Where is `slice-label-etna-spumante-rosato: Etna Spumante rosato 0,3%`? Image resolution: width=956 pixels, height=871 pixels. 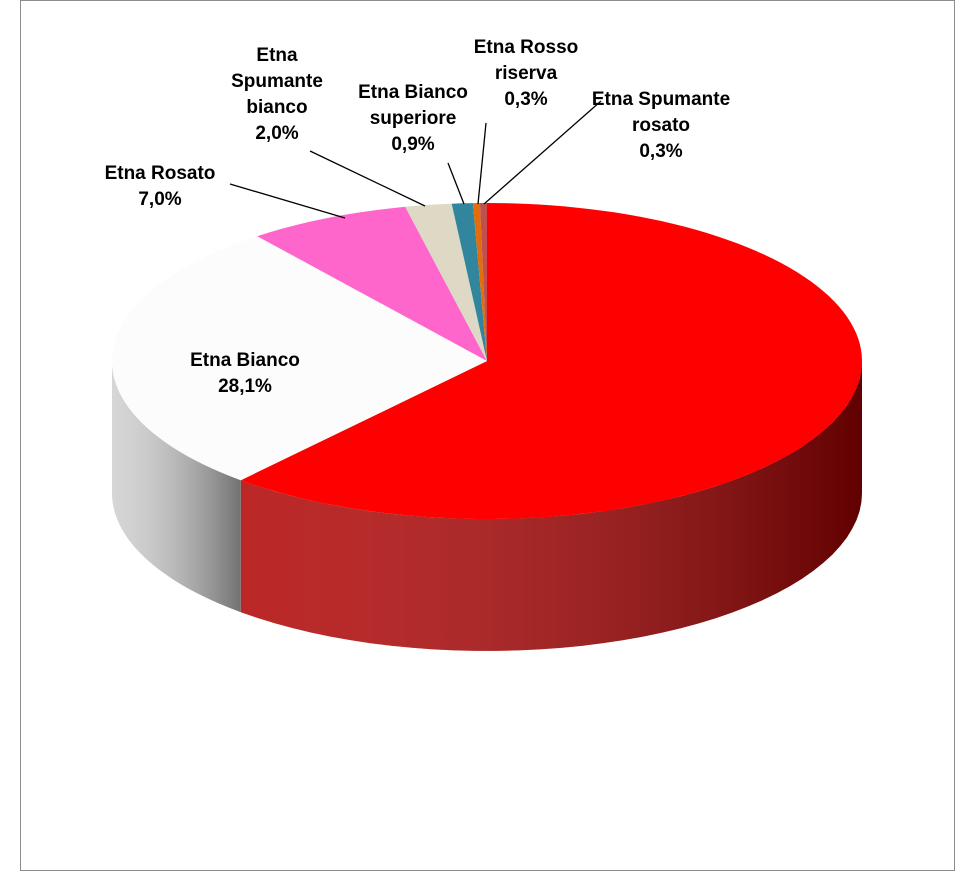 slice-label-etna-spumante-rosato: Etna Spumante rosato 0,3% is located at coordinates (661, 125).